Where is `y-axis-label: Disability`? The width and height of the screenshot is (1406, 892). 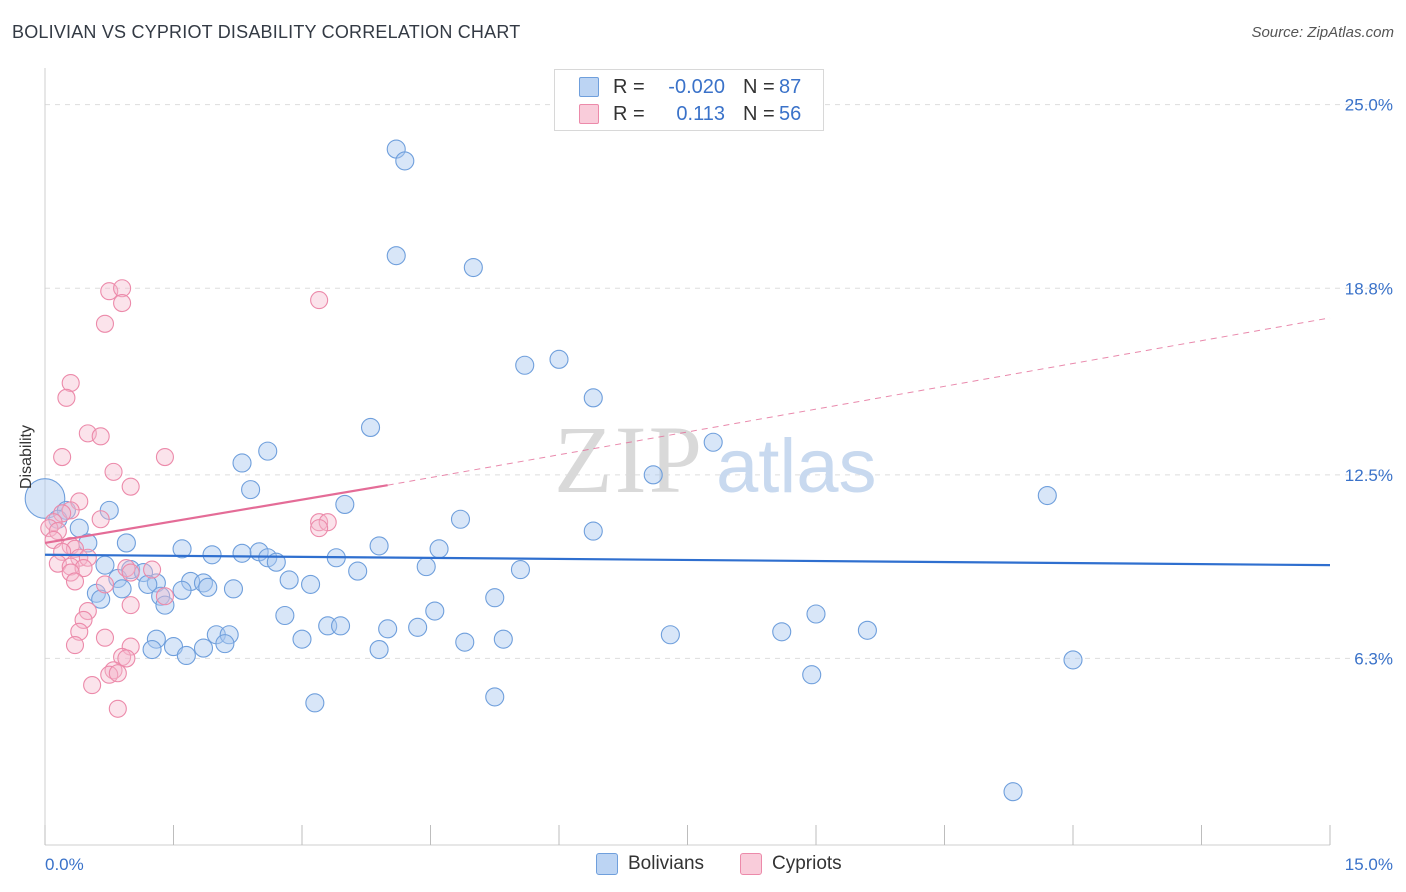 y-axis-label: Disability is located at coordinates (26, 457).